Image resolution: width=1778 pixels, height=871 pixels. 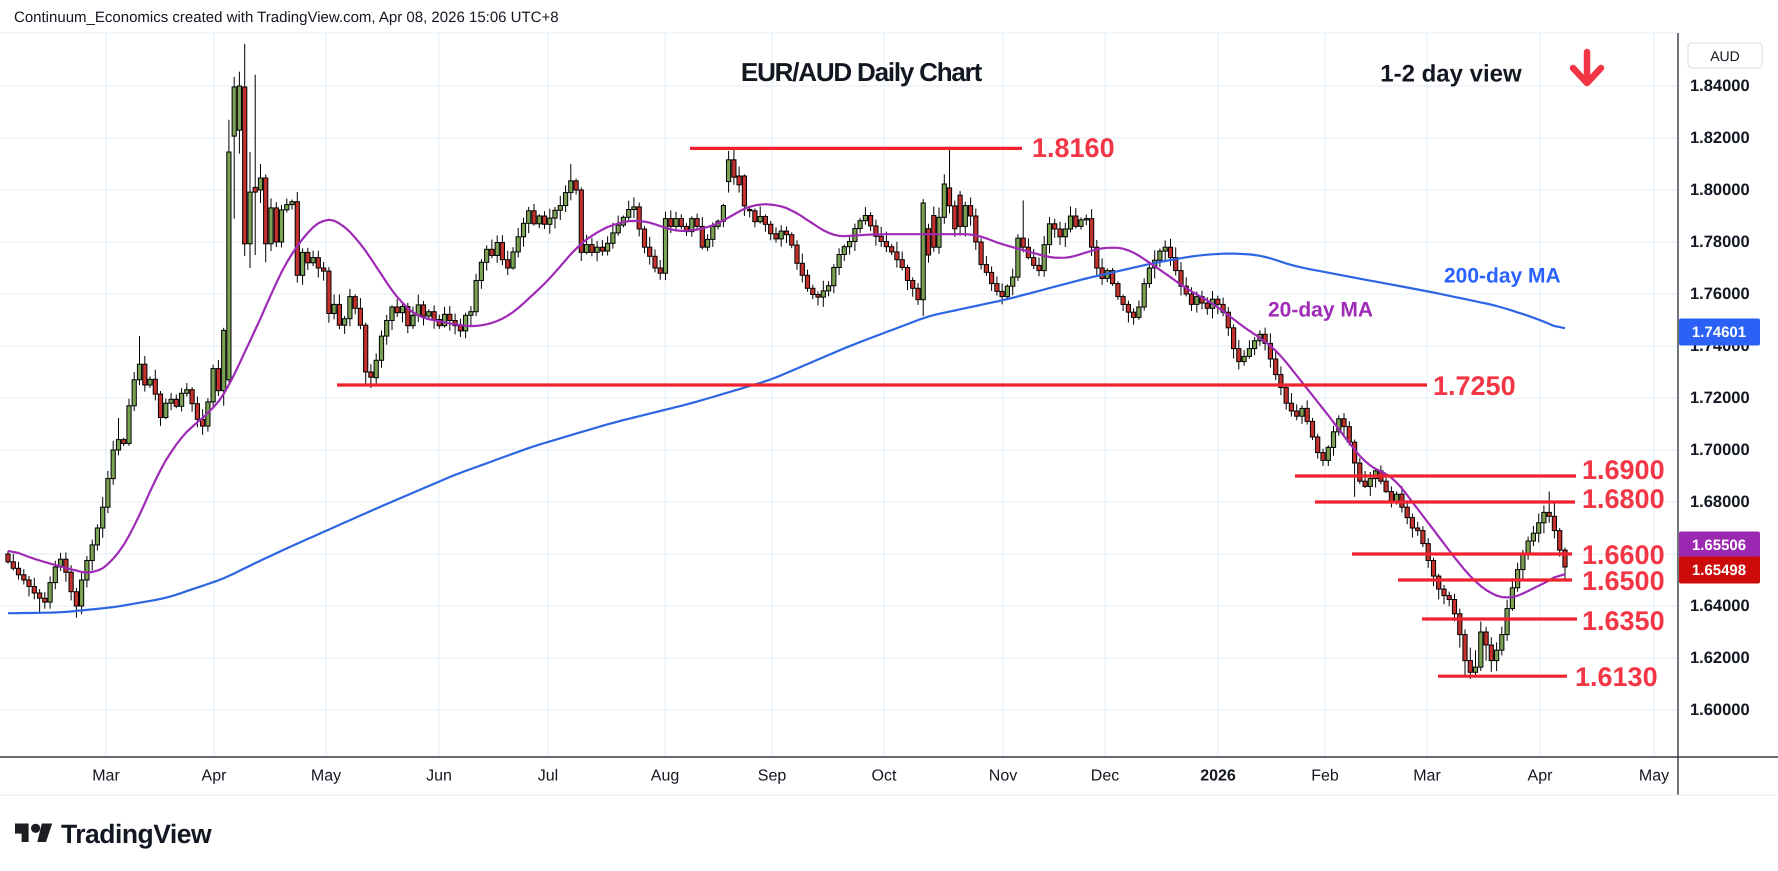 What do you see at coordinates (1720, 658) in the screenshot?
I see `svg-text: 1.62000` at bounding box center [1720, 658].